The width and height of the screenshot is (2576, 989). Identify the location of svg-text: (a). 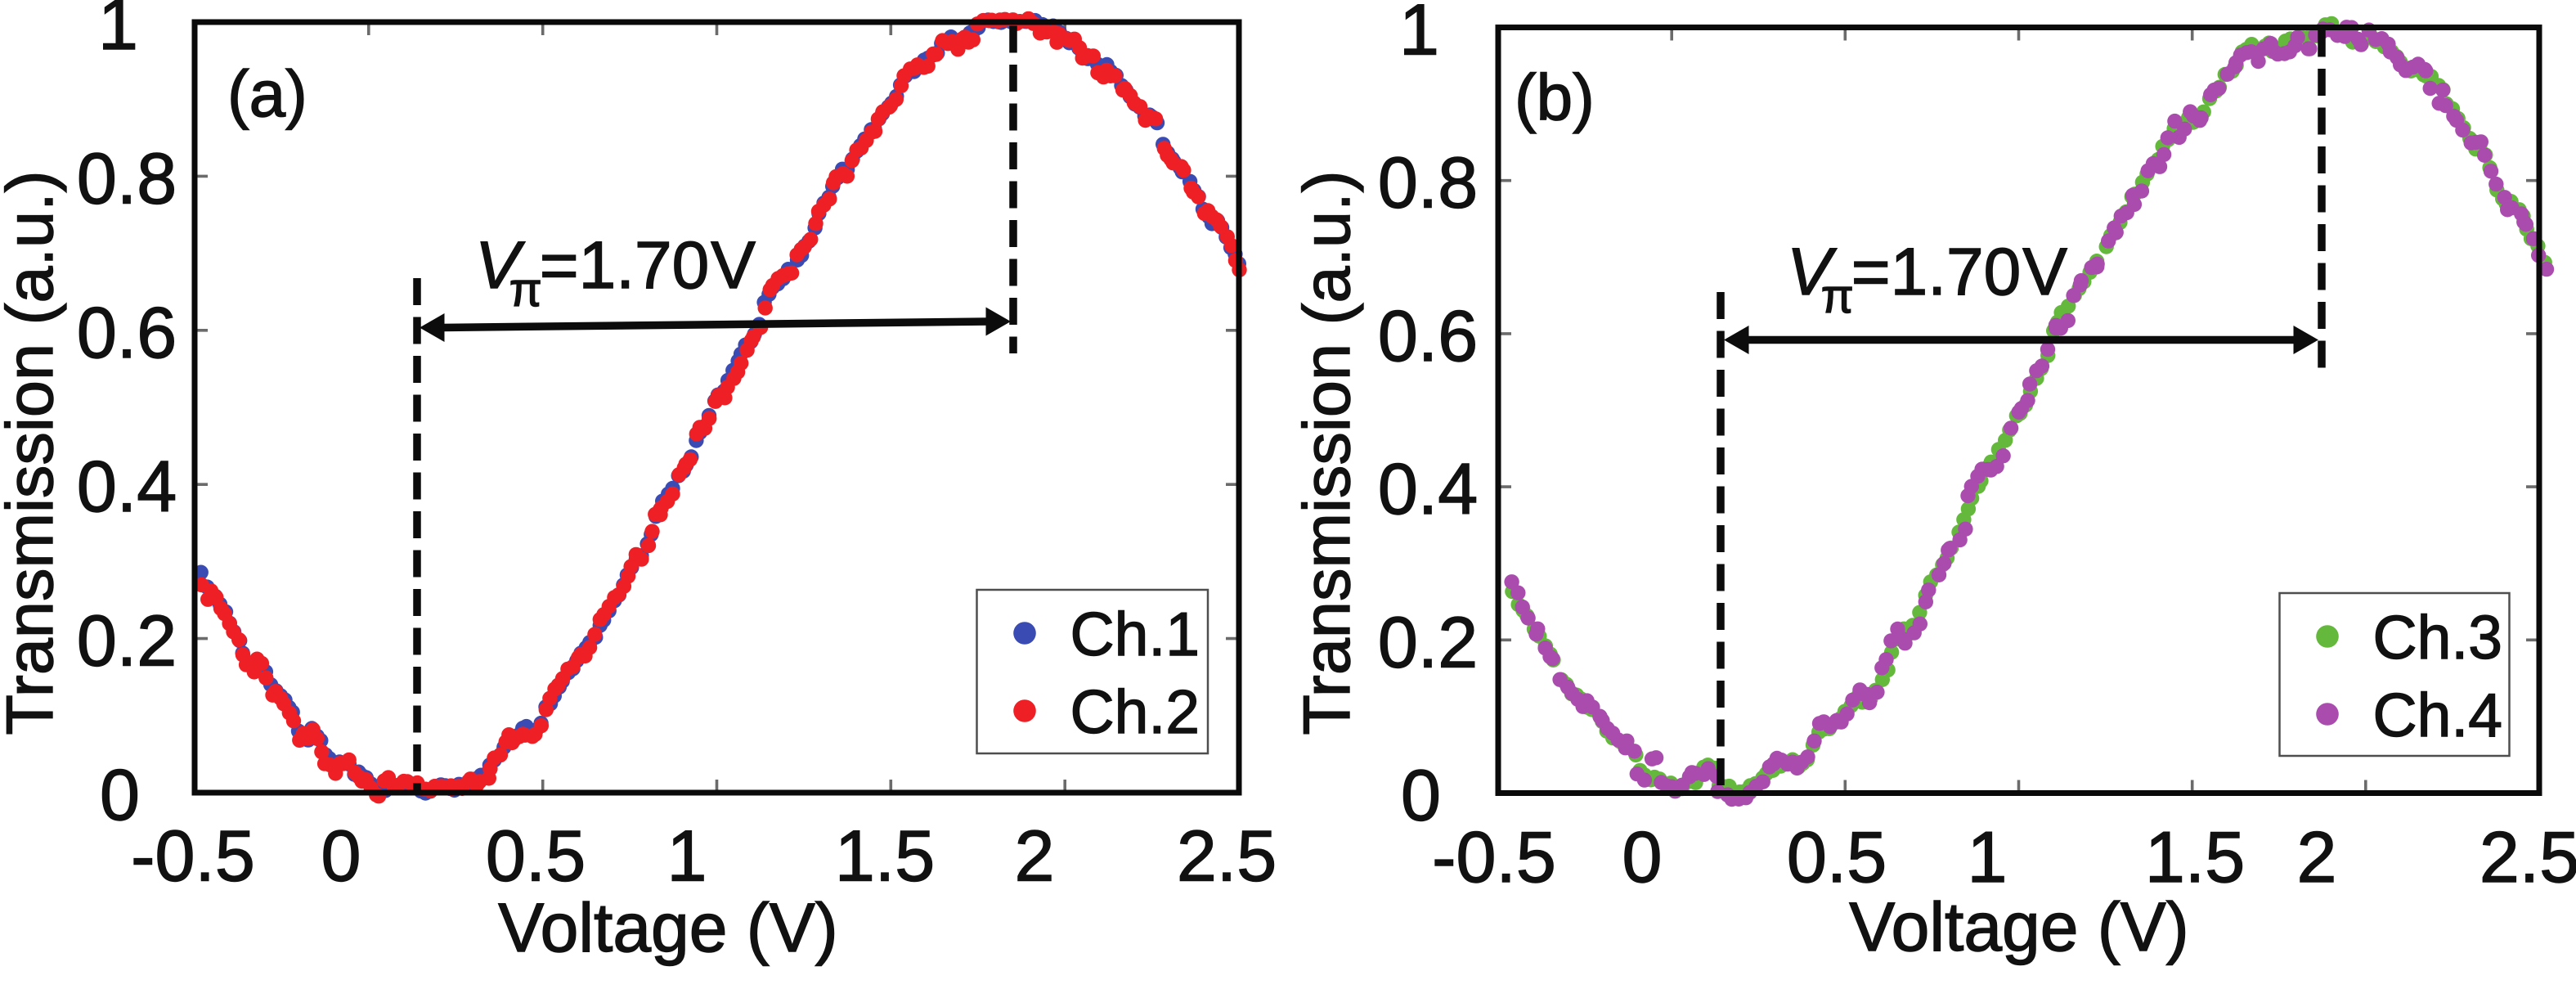
(267, 93).